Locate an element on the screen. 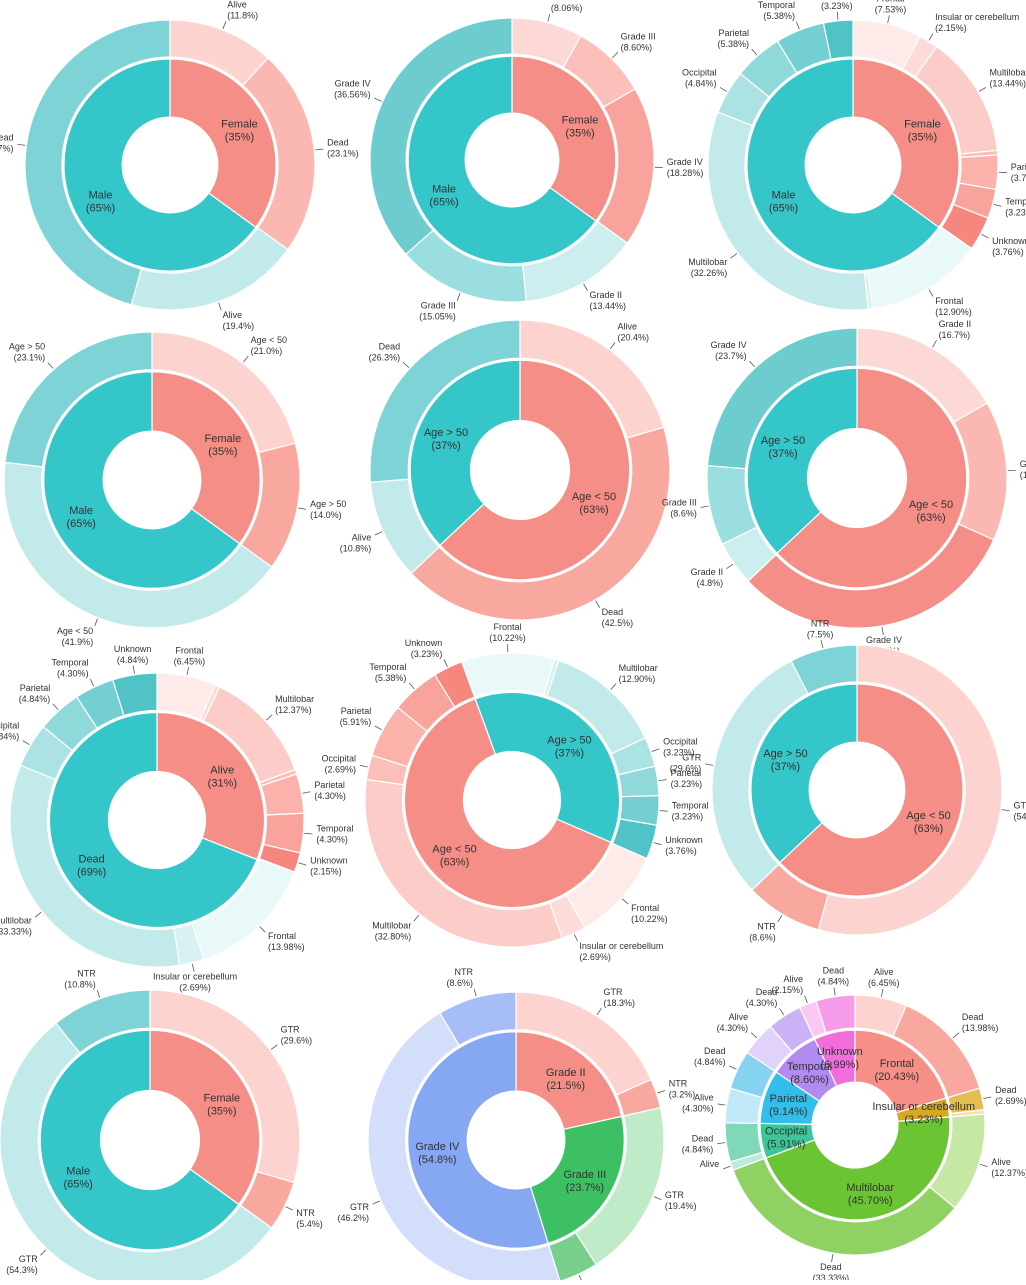 This screenshot has width=1026, height=1285. outer-label-alive: Alive(12.37%) is located at coordinates (1008, 1167).